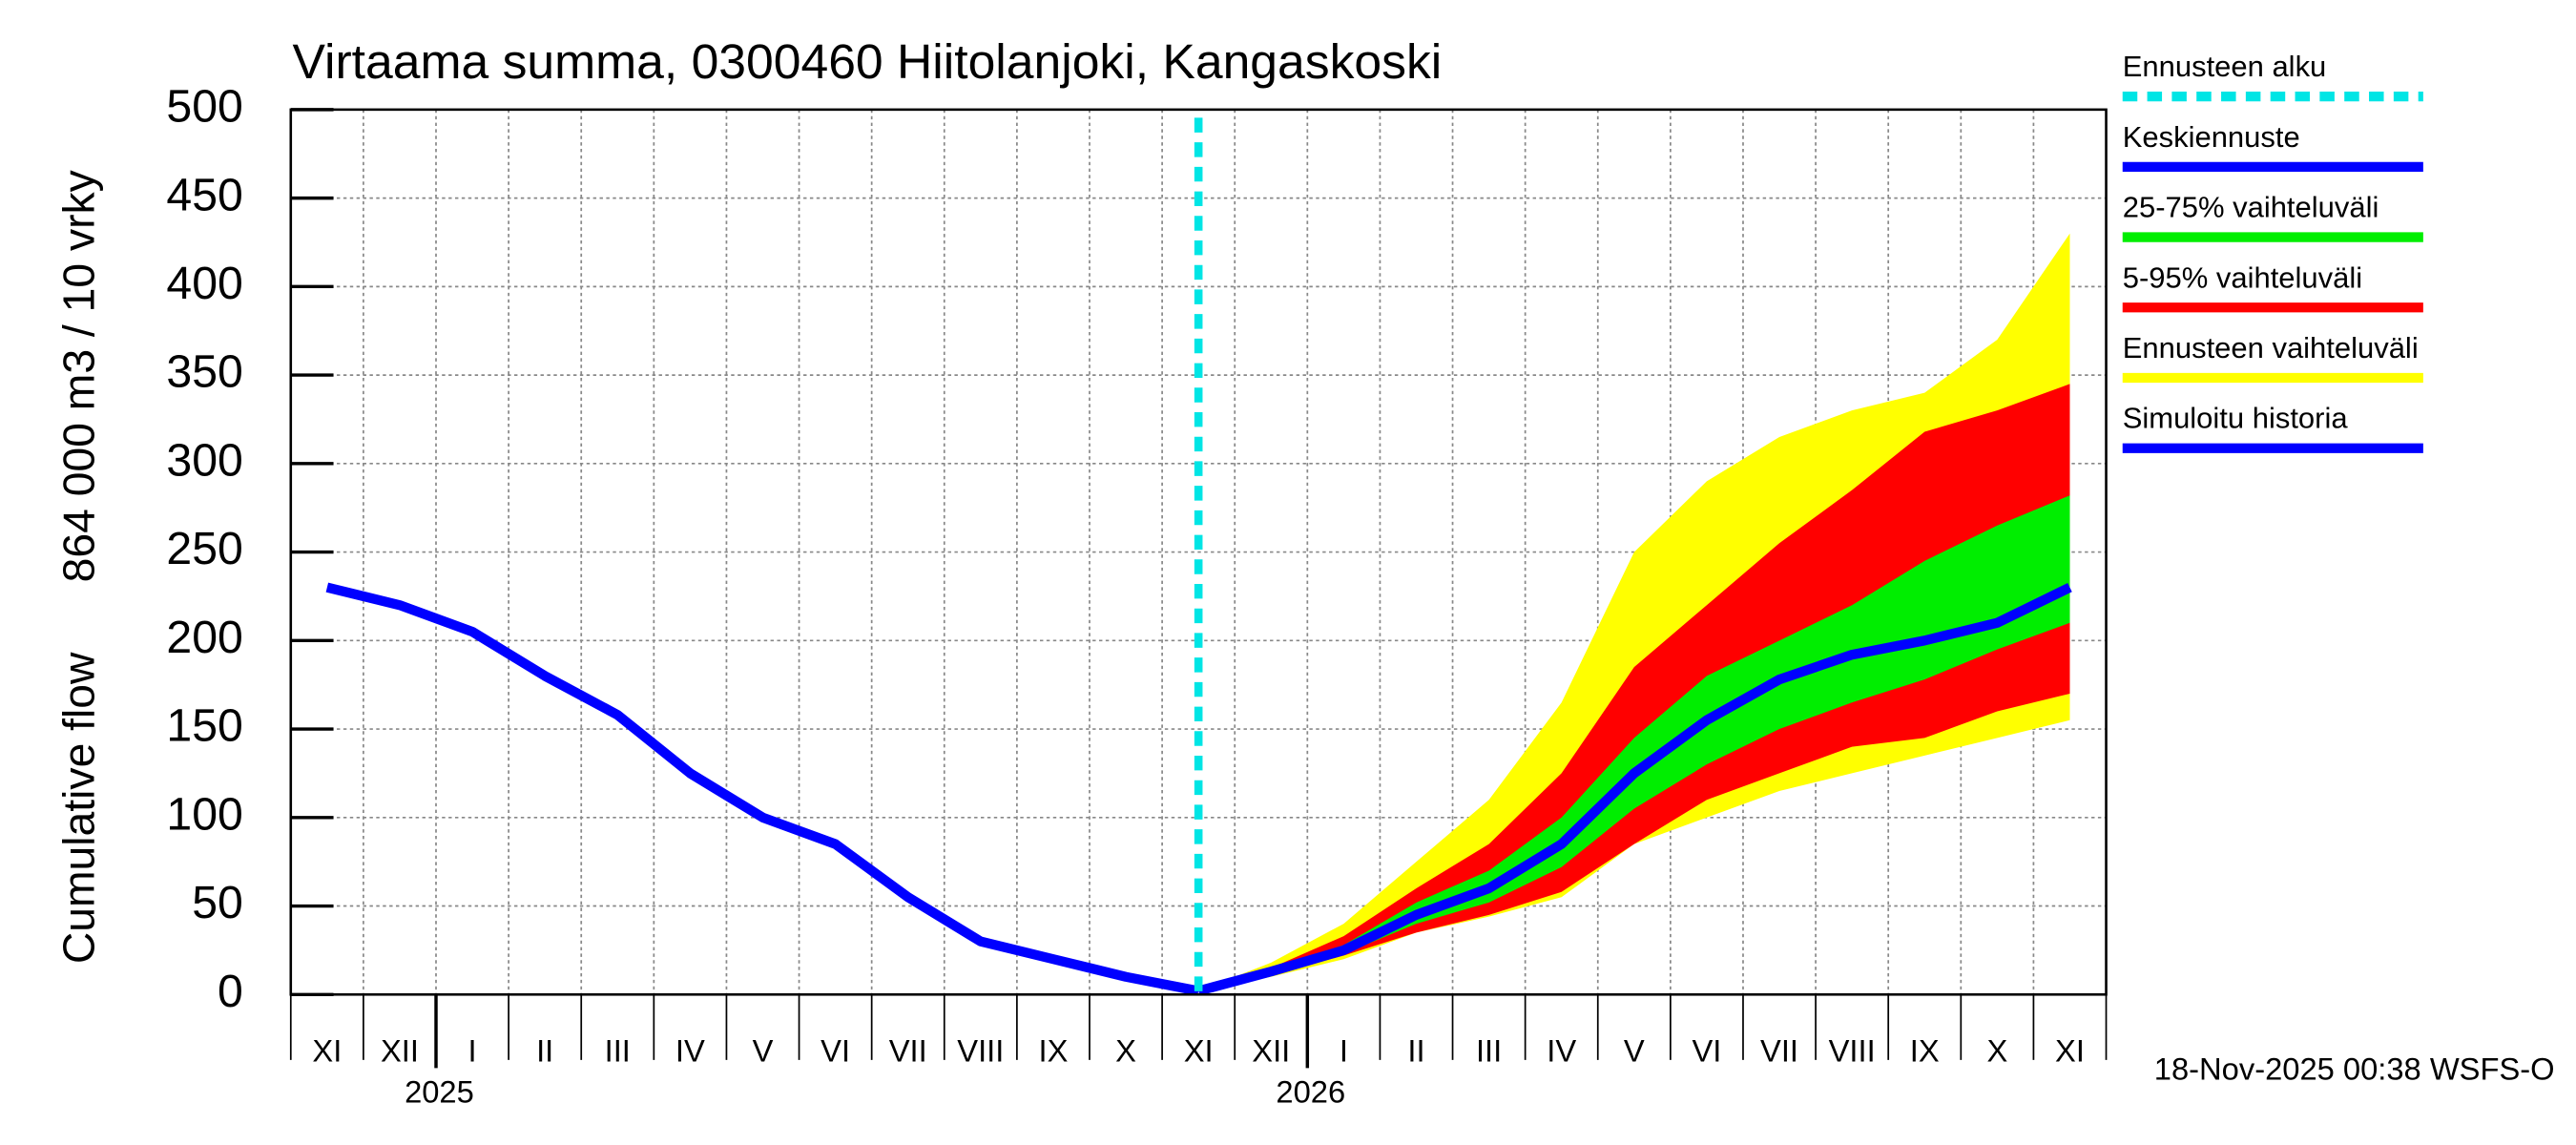 This screenshot has width=2576, height=1145. Describe the element at coordinates (2251, 207) in the screenshot. I see `legend-label: 25-75% vaihteluväli` at that location.